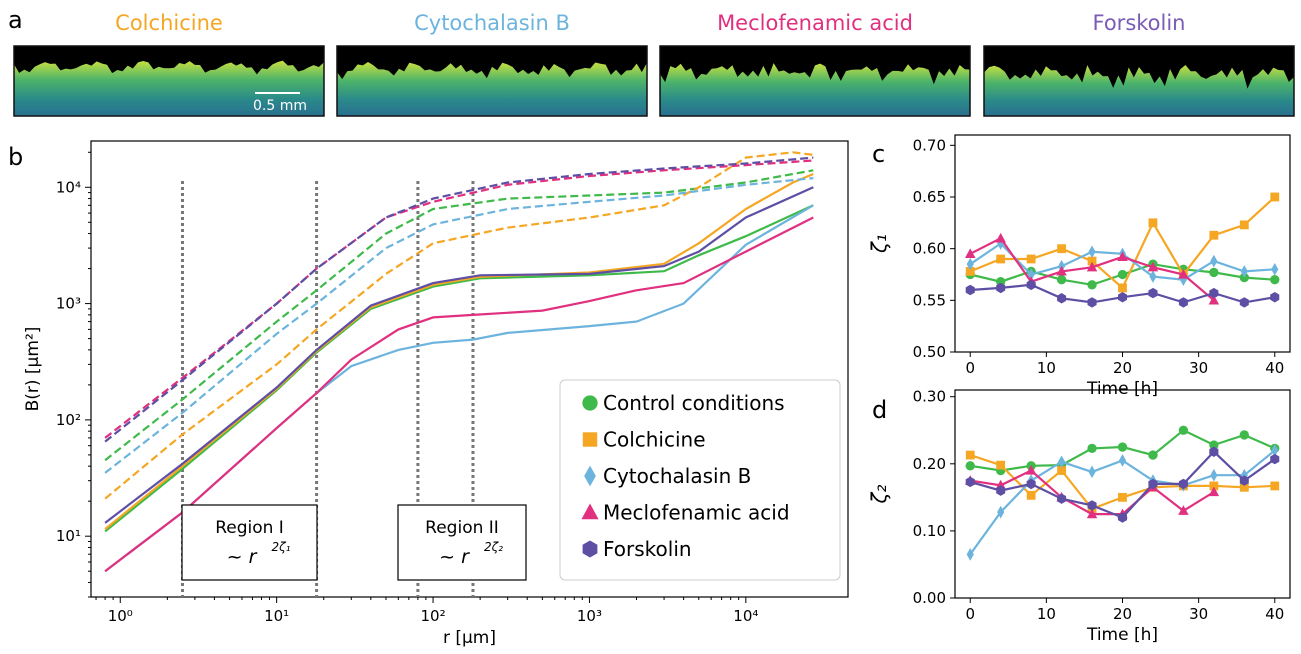  Describe the element at coordinates (647, 549) in the screenshot. I see `legend-entry-forskolin: Forskolin` at that location.